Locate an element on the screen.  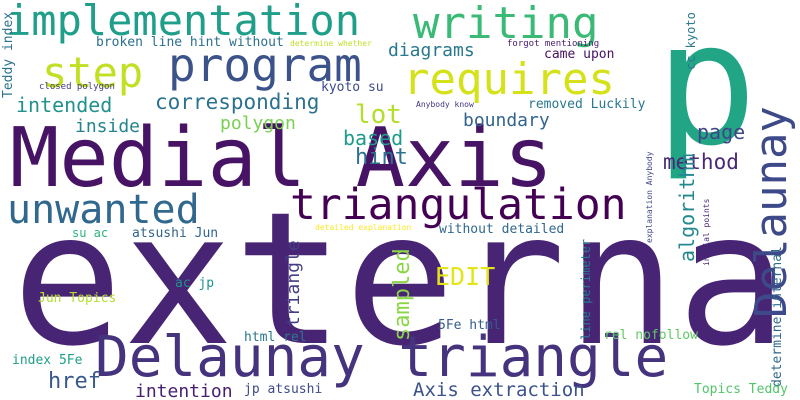
word-algorithm: algorithm is located at coordinates (687, 207).